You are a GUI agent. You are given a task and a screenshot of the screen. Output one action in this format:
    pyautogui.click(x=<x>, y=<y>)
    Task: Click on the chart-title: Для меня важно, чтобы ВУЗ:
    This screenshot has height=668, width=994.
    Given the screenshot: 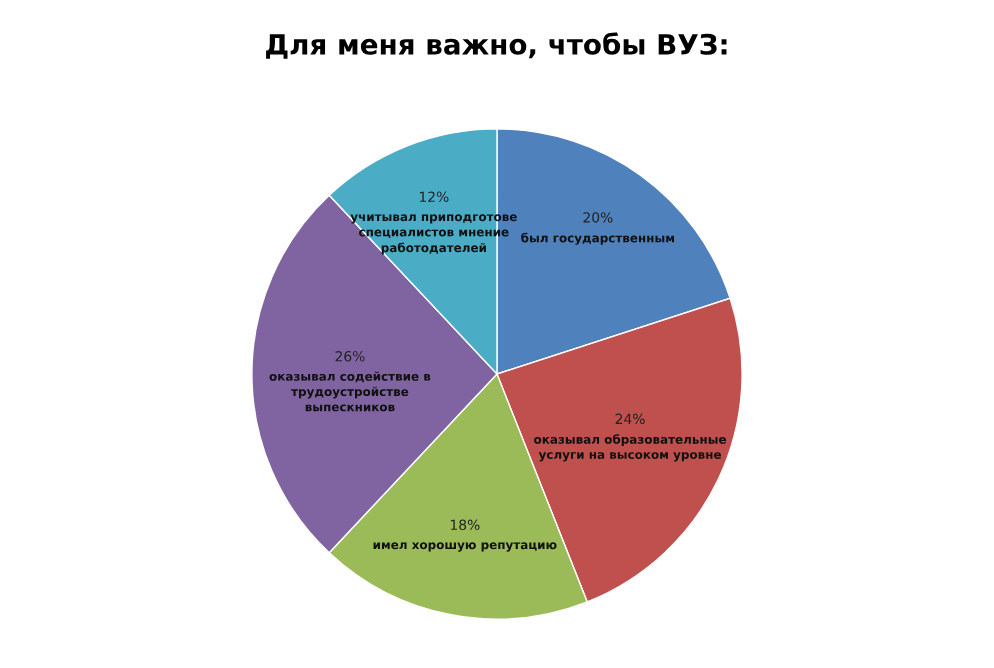 What is the action you would take?
    pyautogui.click(x=496, y=45)
    